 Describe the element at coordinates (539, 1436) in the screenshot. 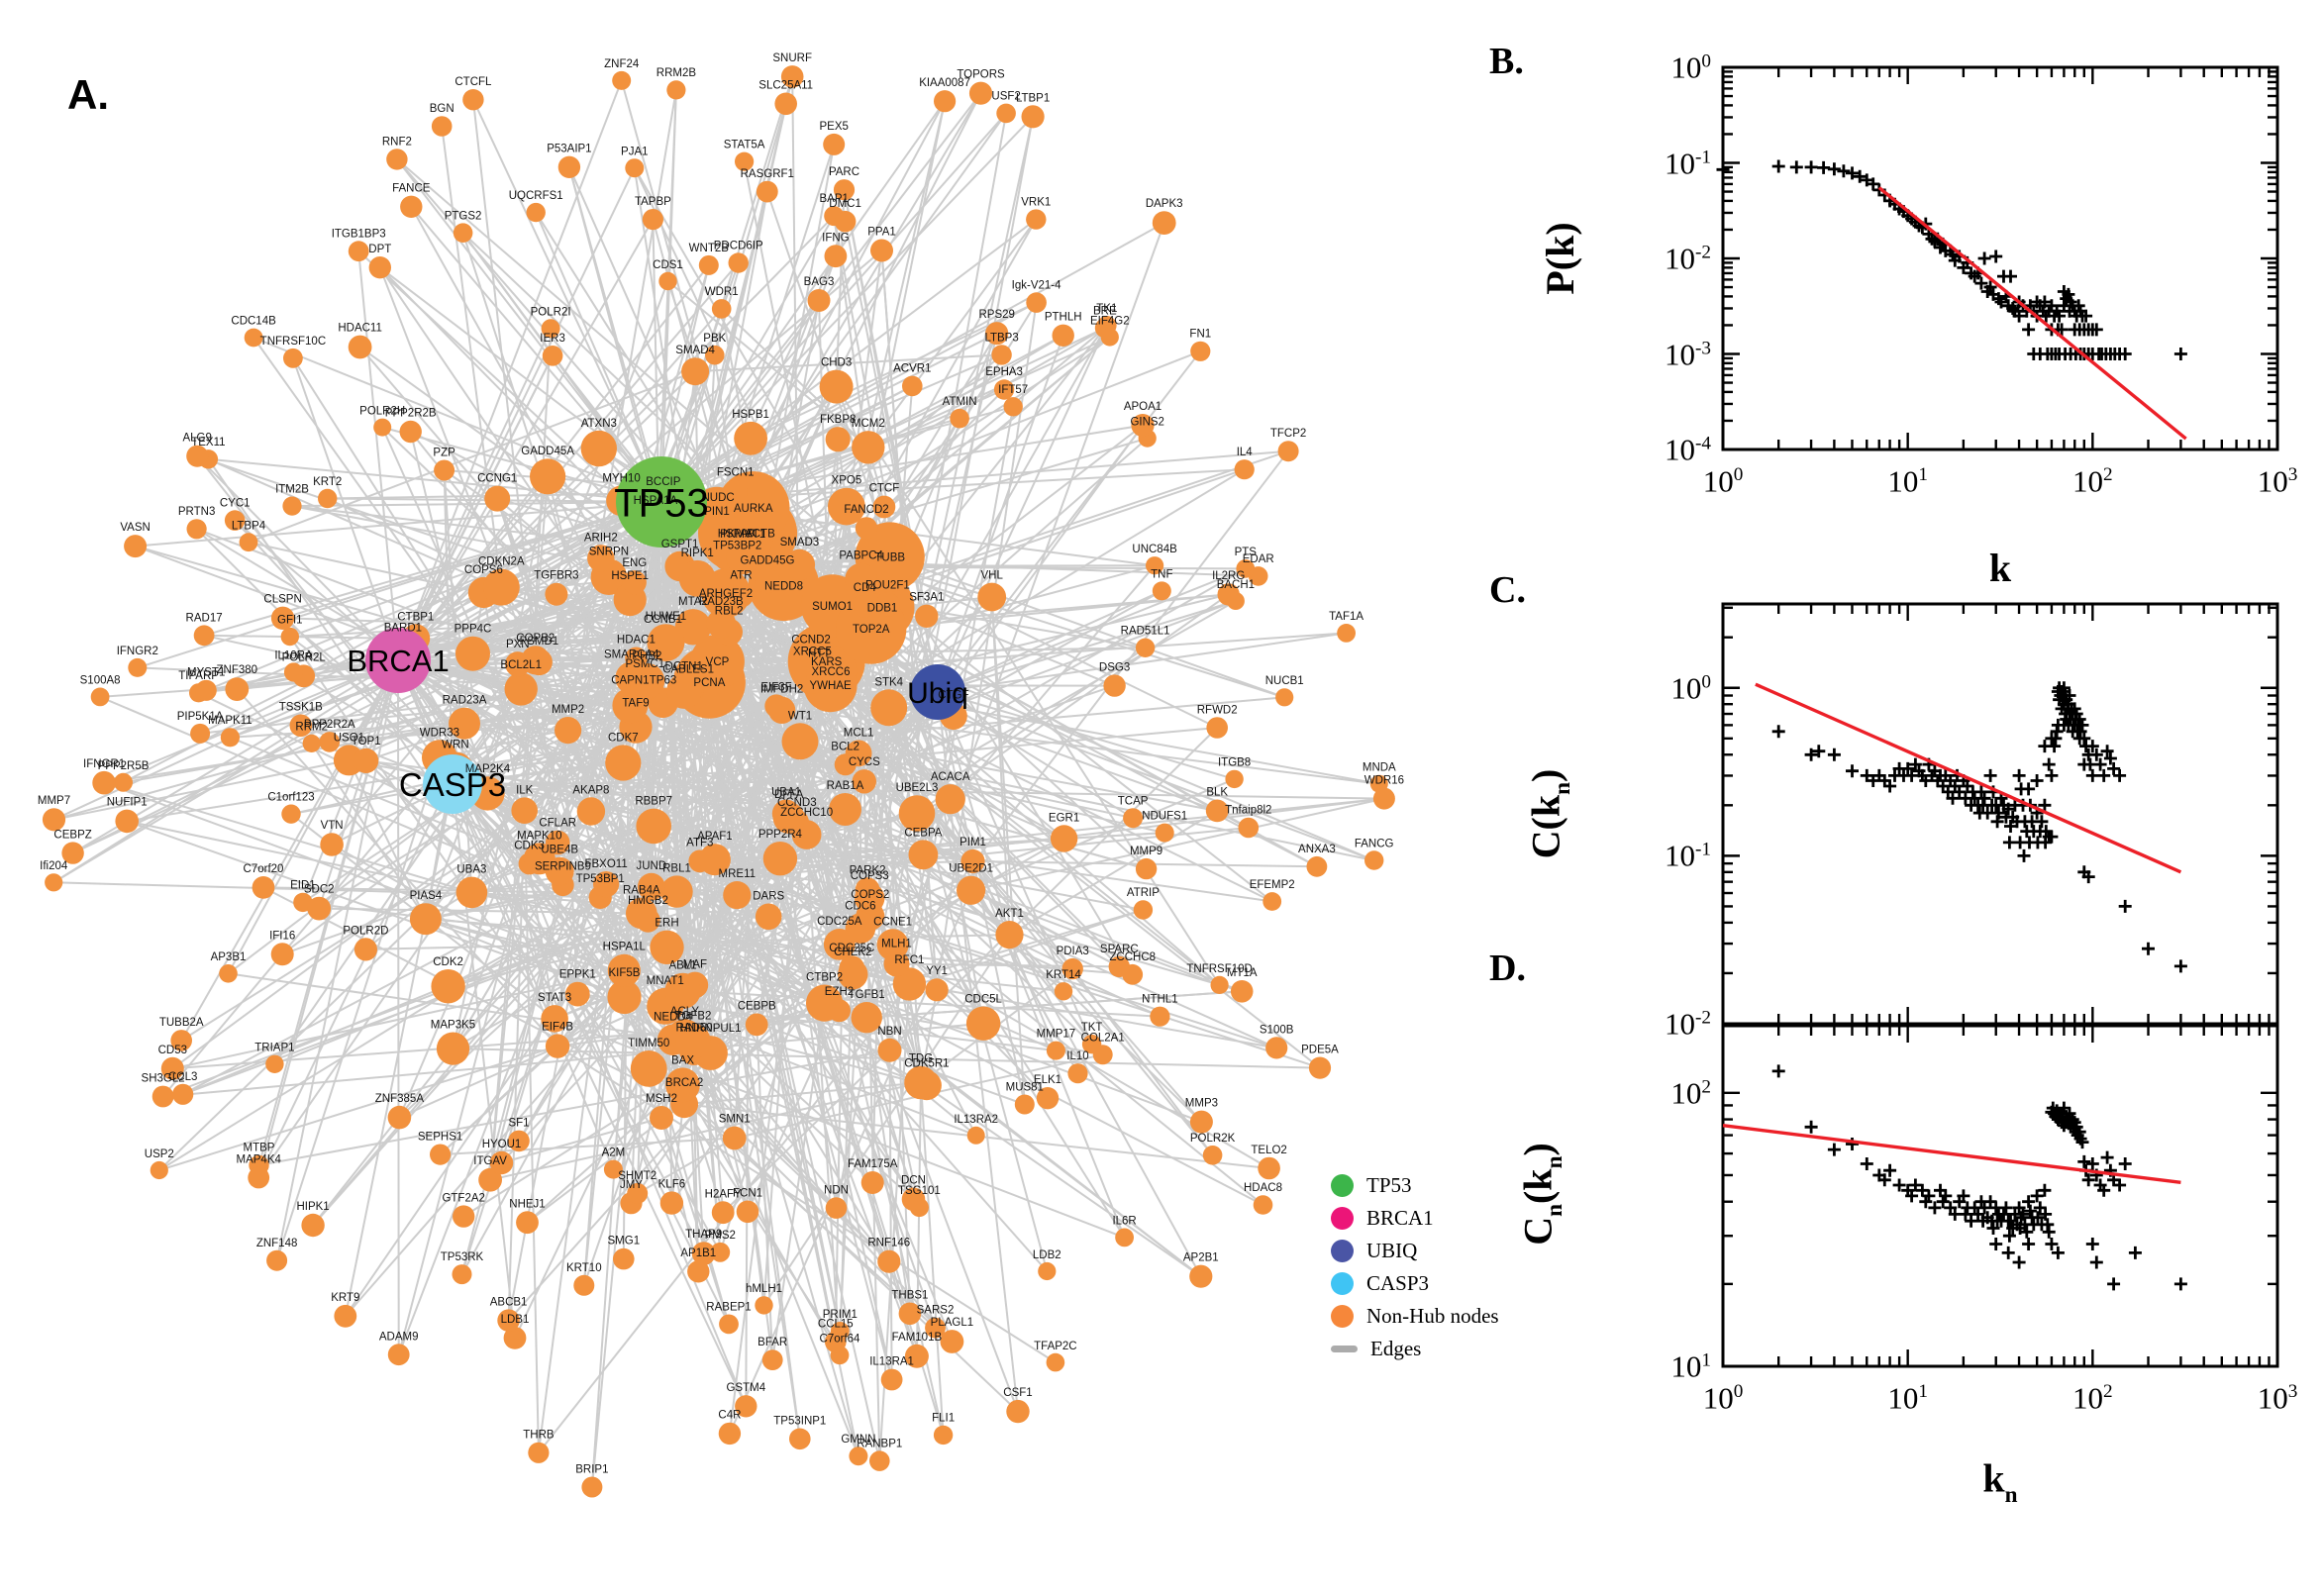

I see `node-label: THRB` at that location.